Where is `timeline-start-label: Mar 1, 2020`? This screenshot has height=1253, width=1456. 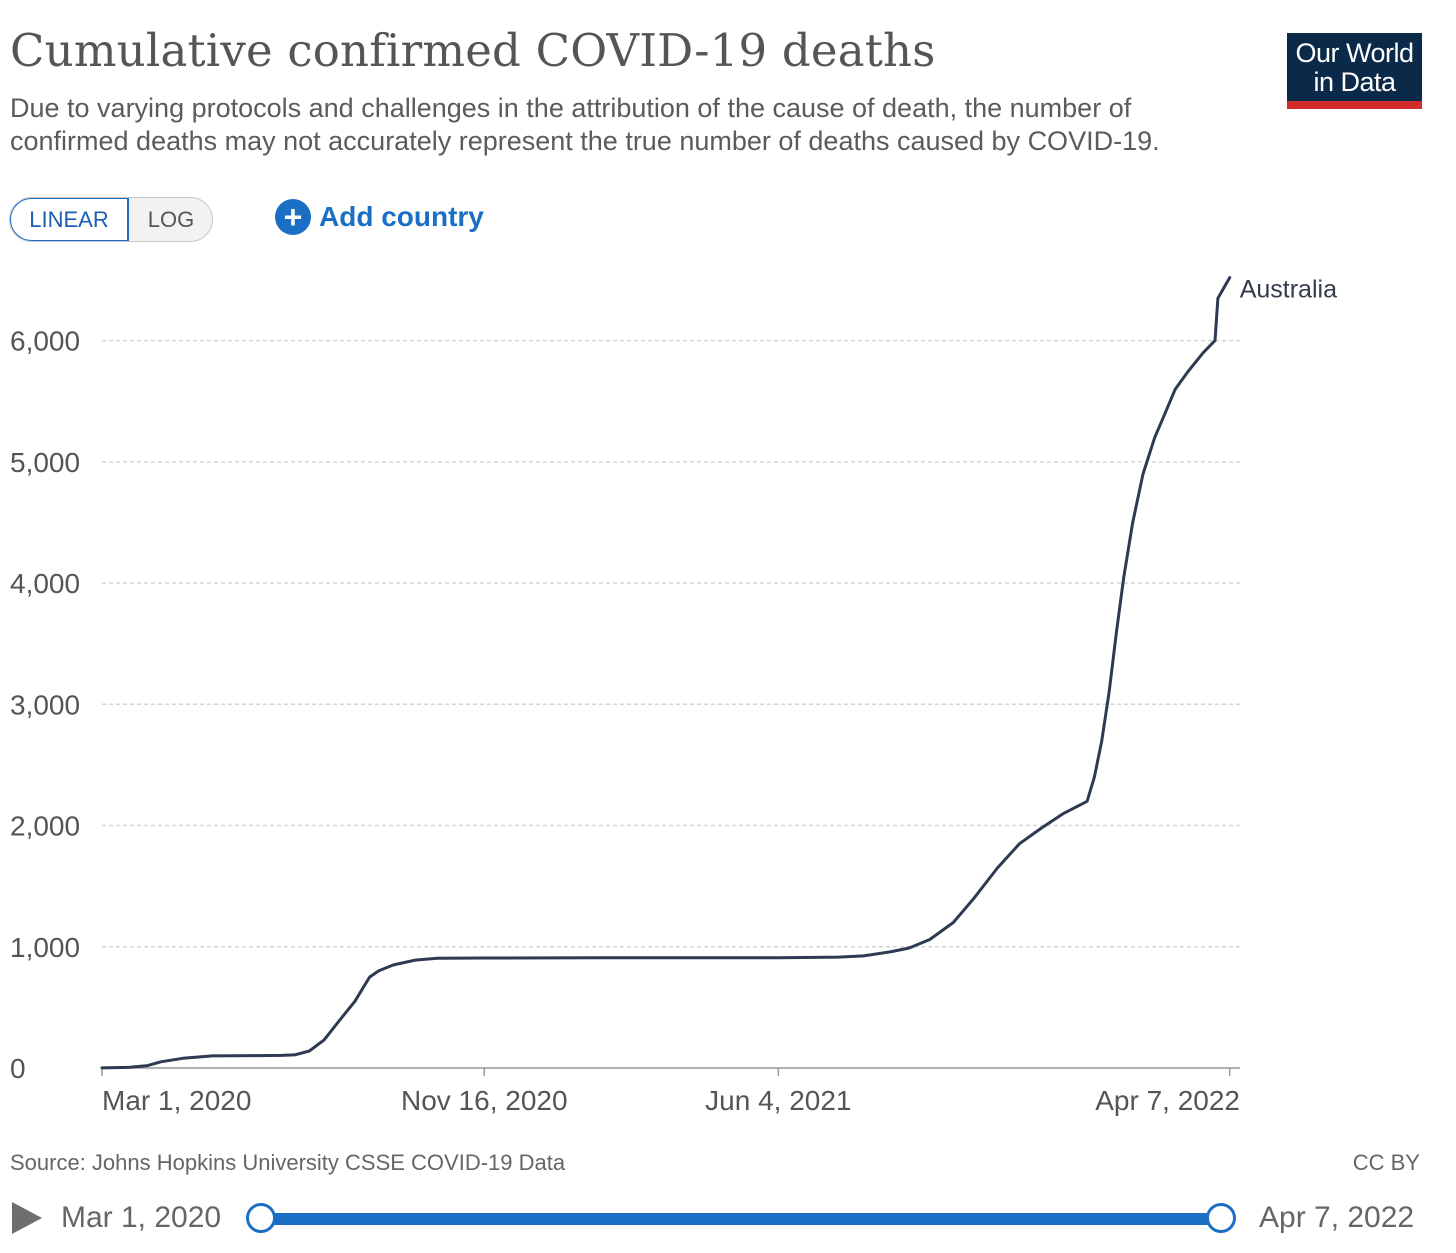
timeline-start-label: Mar 1, 2020 is located at coordinates (141, 1217).